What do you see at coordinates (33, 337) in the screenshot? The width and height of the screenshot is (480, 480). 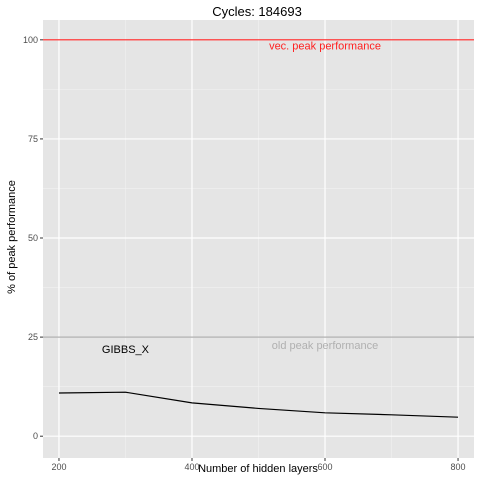 I see `y-tick-label: 25` at bounding box center [33, 337].